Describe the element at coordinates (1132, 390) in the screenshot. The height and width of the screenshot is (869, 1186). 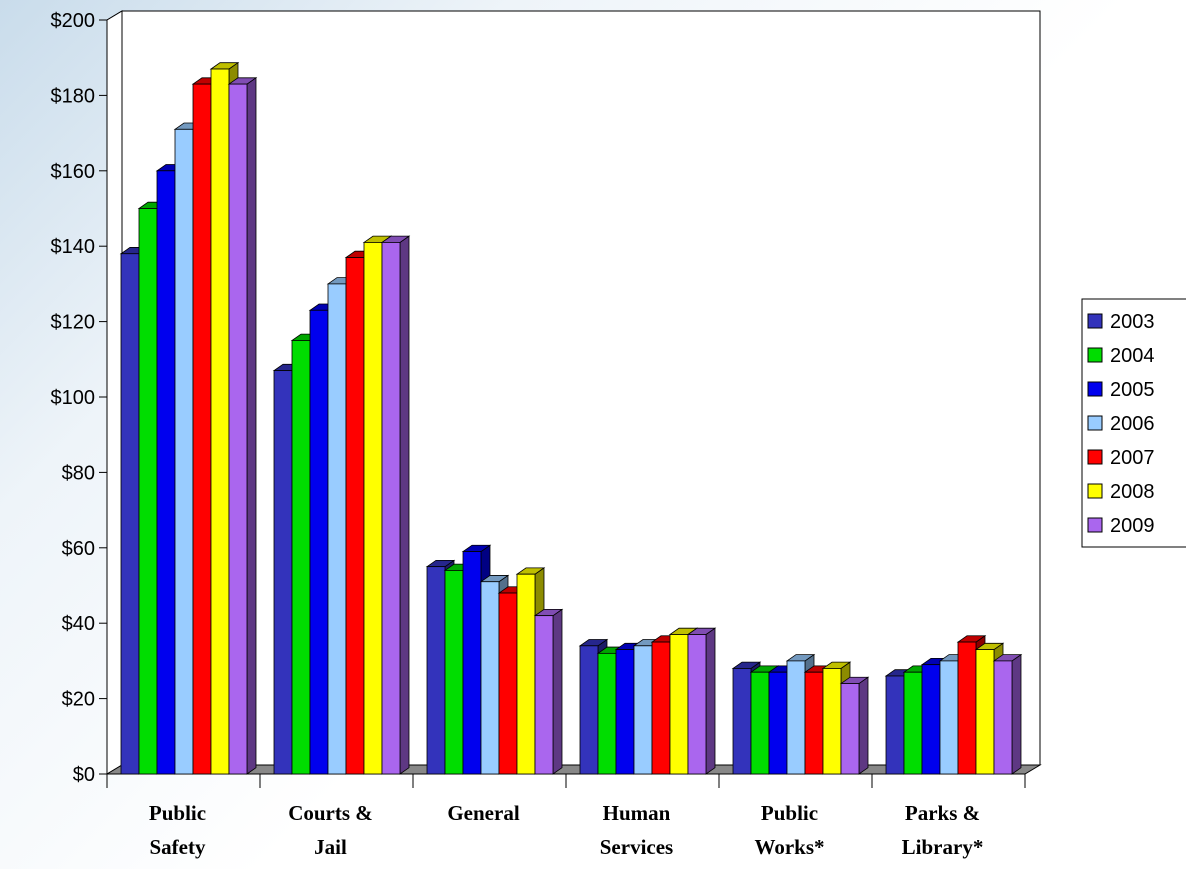
I see `legend-label: 2005` at that location.